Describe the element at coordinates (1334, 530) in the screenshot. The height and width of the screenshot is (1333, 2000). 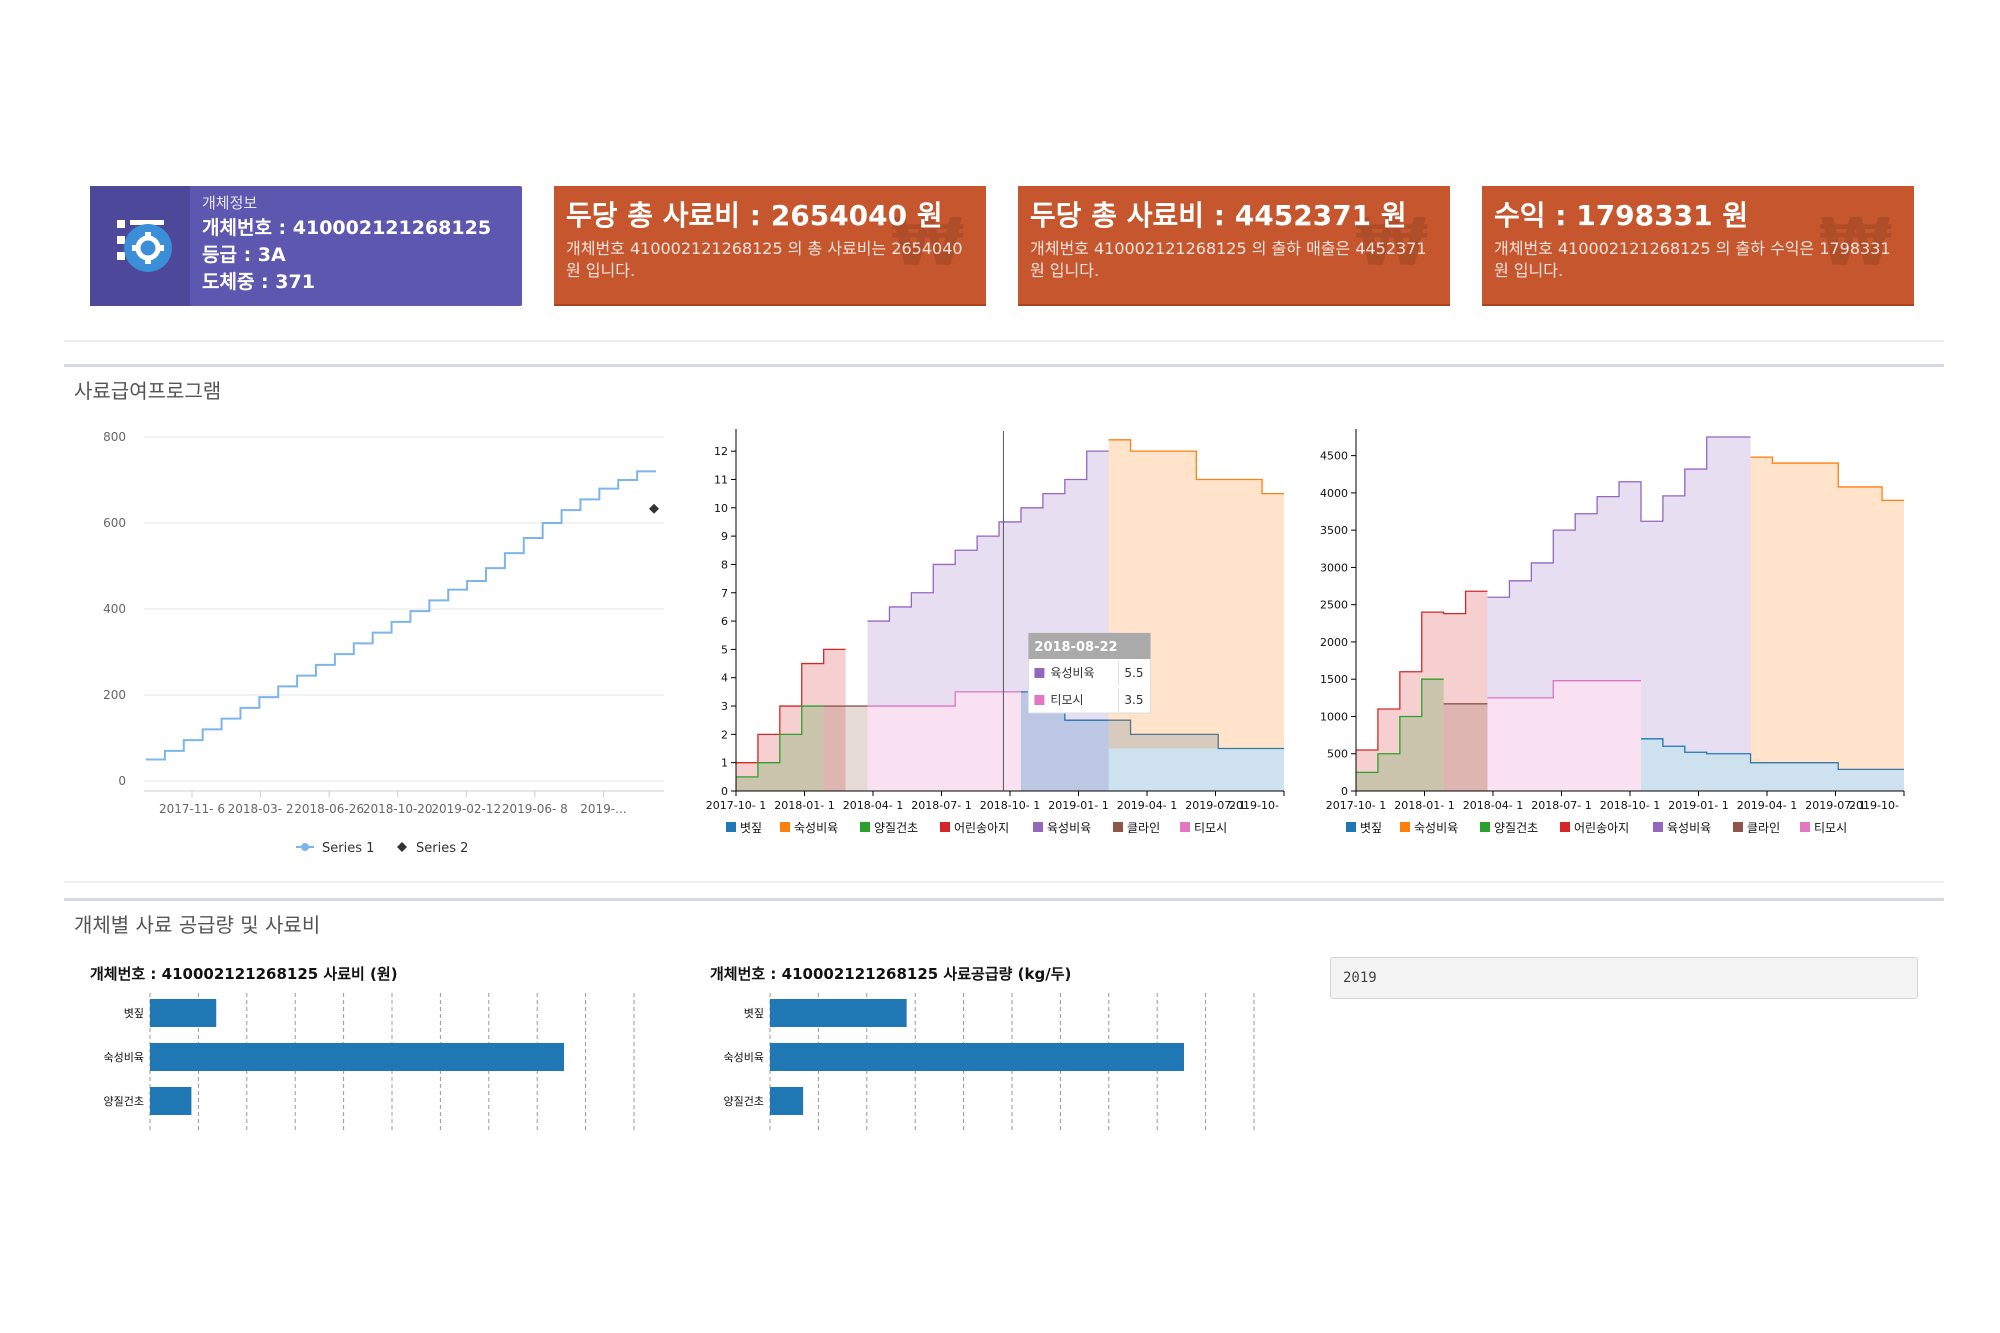
I see `y-tick-label: 3500` at that location.